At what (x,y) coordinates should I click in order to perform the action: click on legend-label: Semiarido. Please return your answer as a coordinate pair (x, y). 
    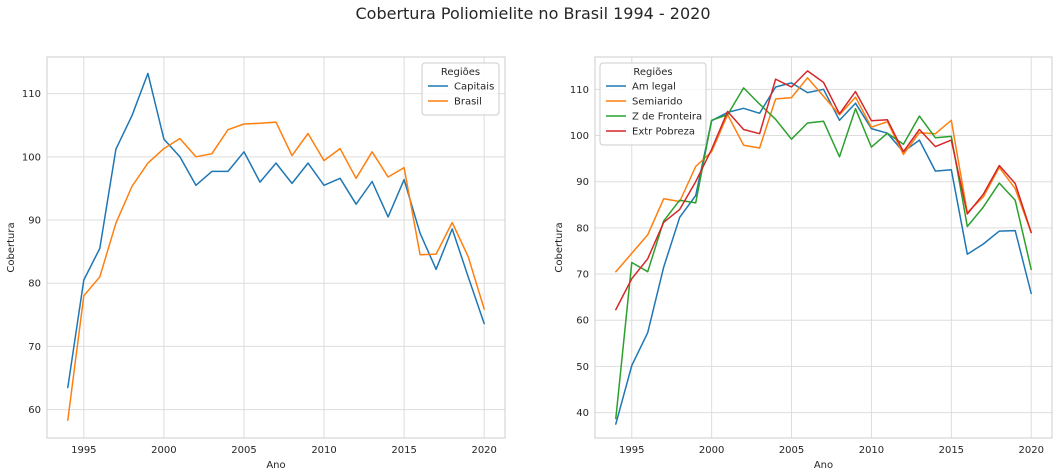
    Looking at the image, I should click on (657, 102).